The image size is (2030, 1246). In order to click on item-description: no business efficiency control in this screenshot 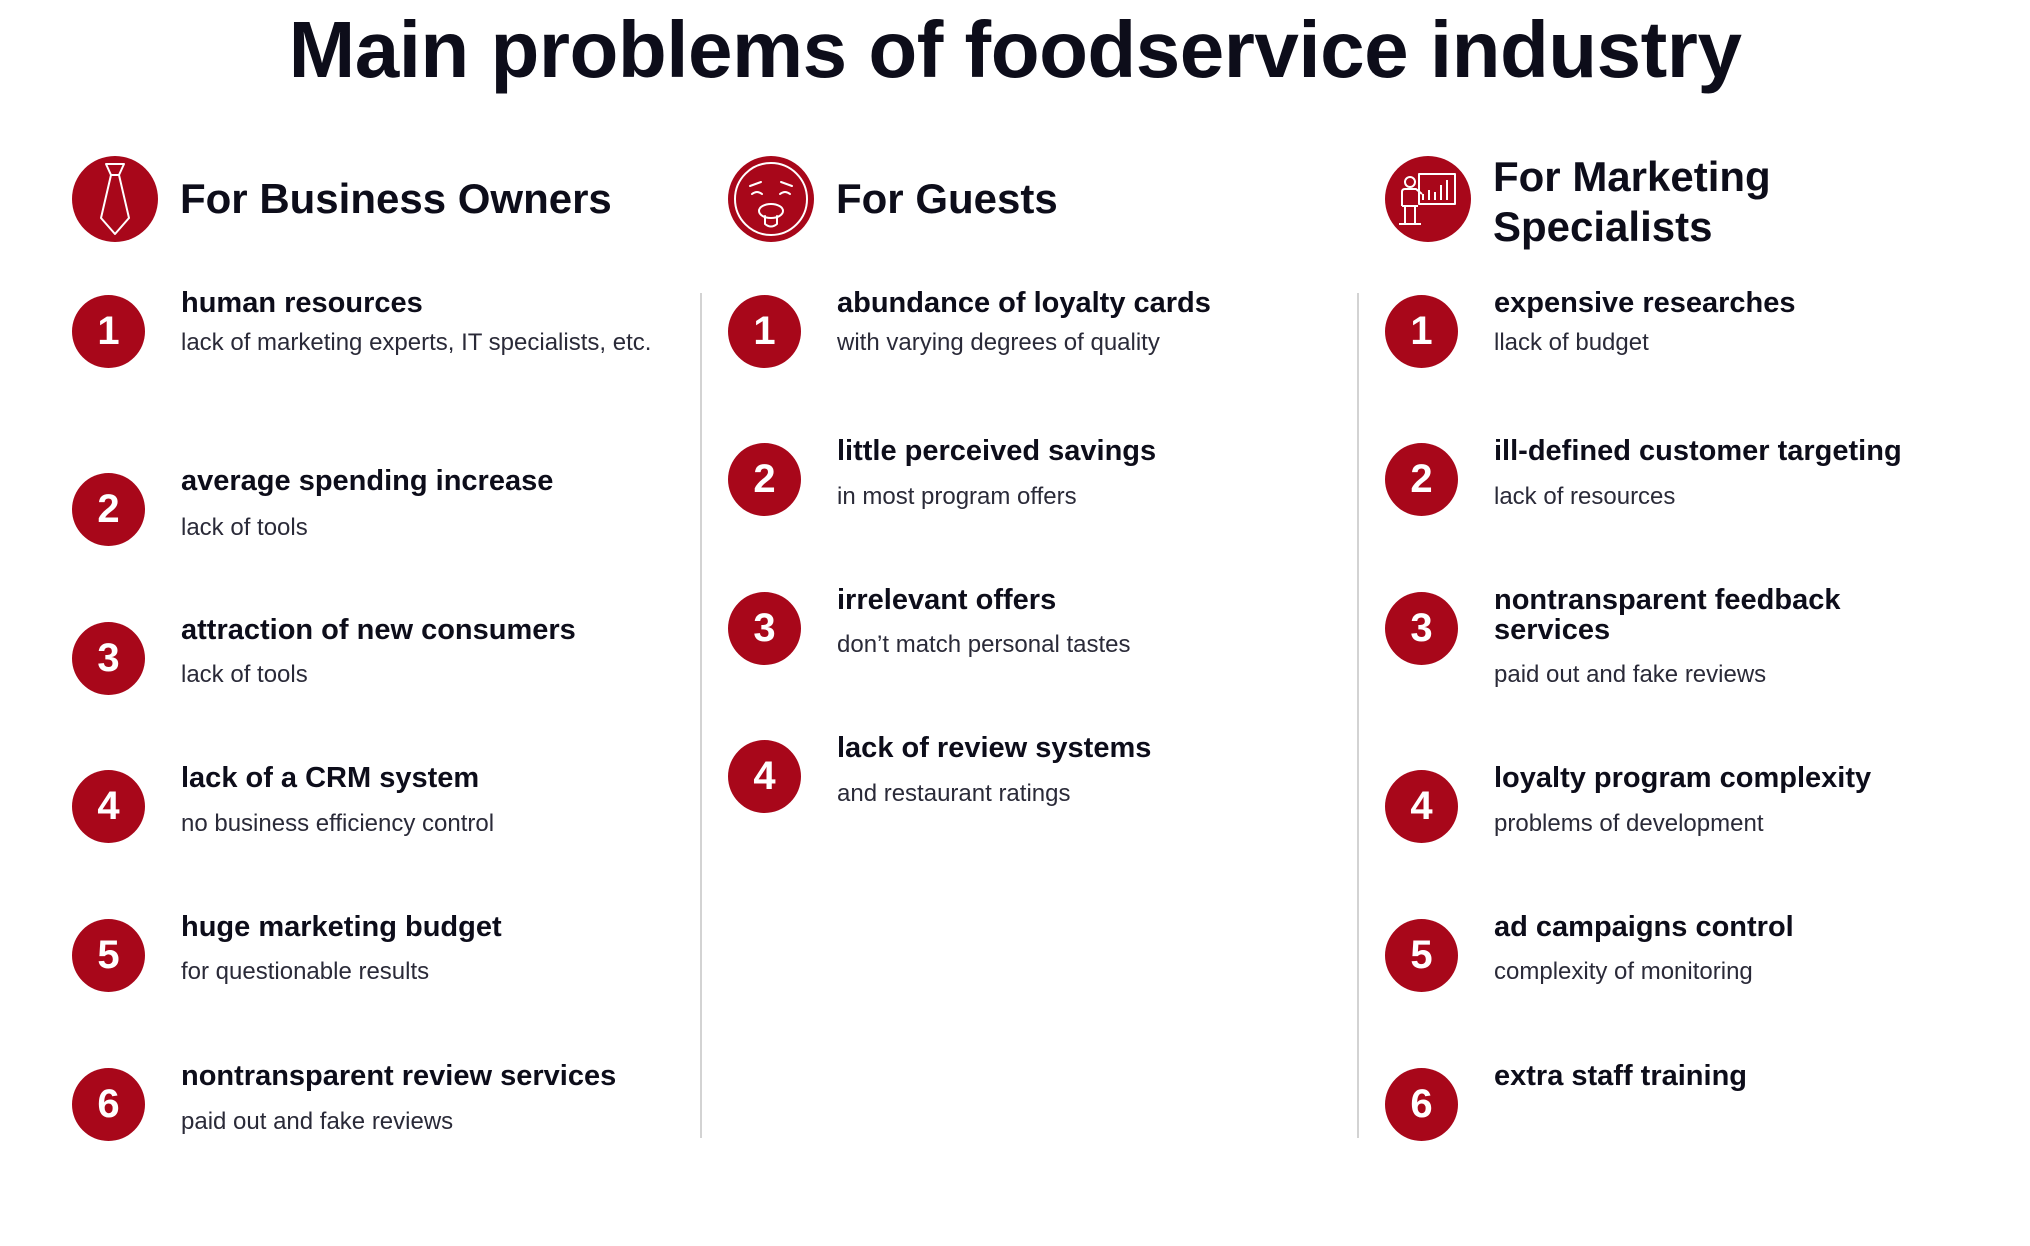, I will do `click(338, 823)`.